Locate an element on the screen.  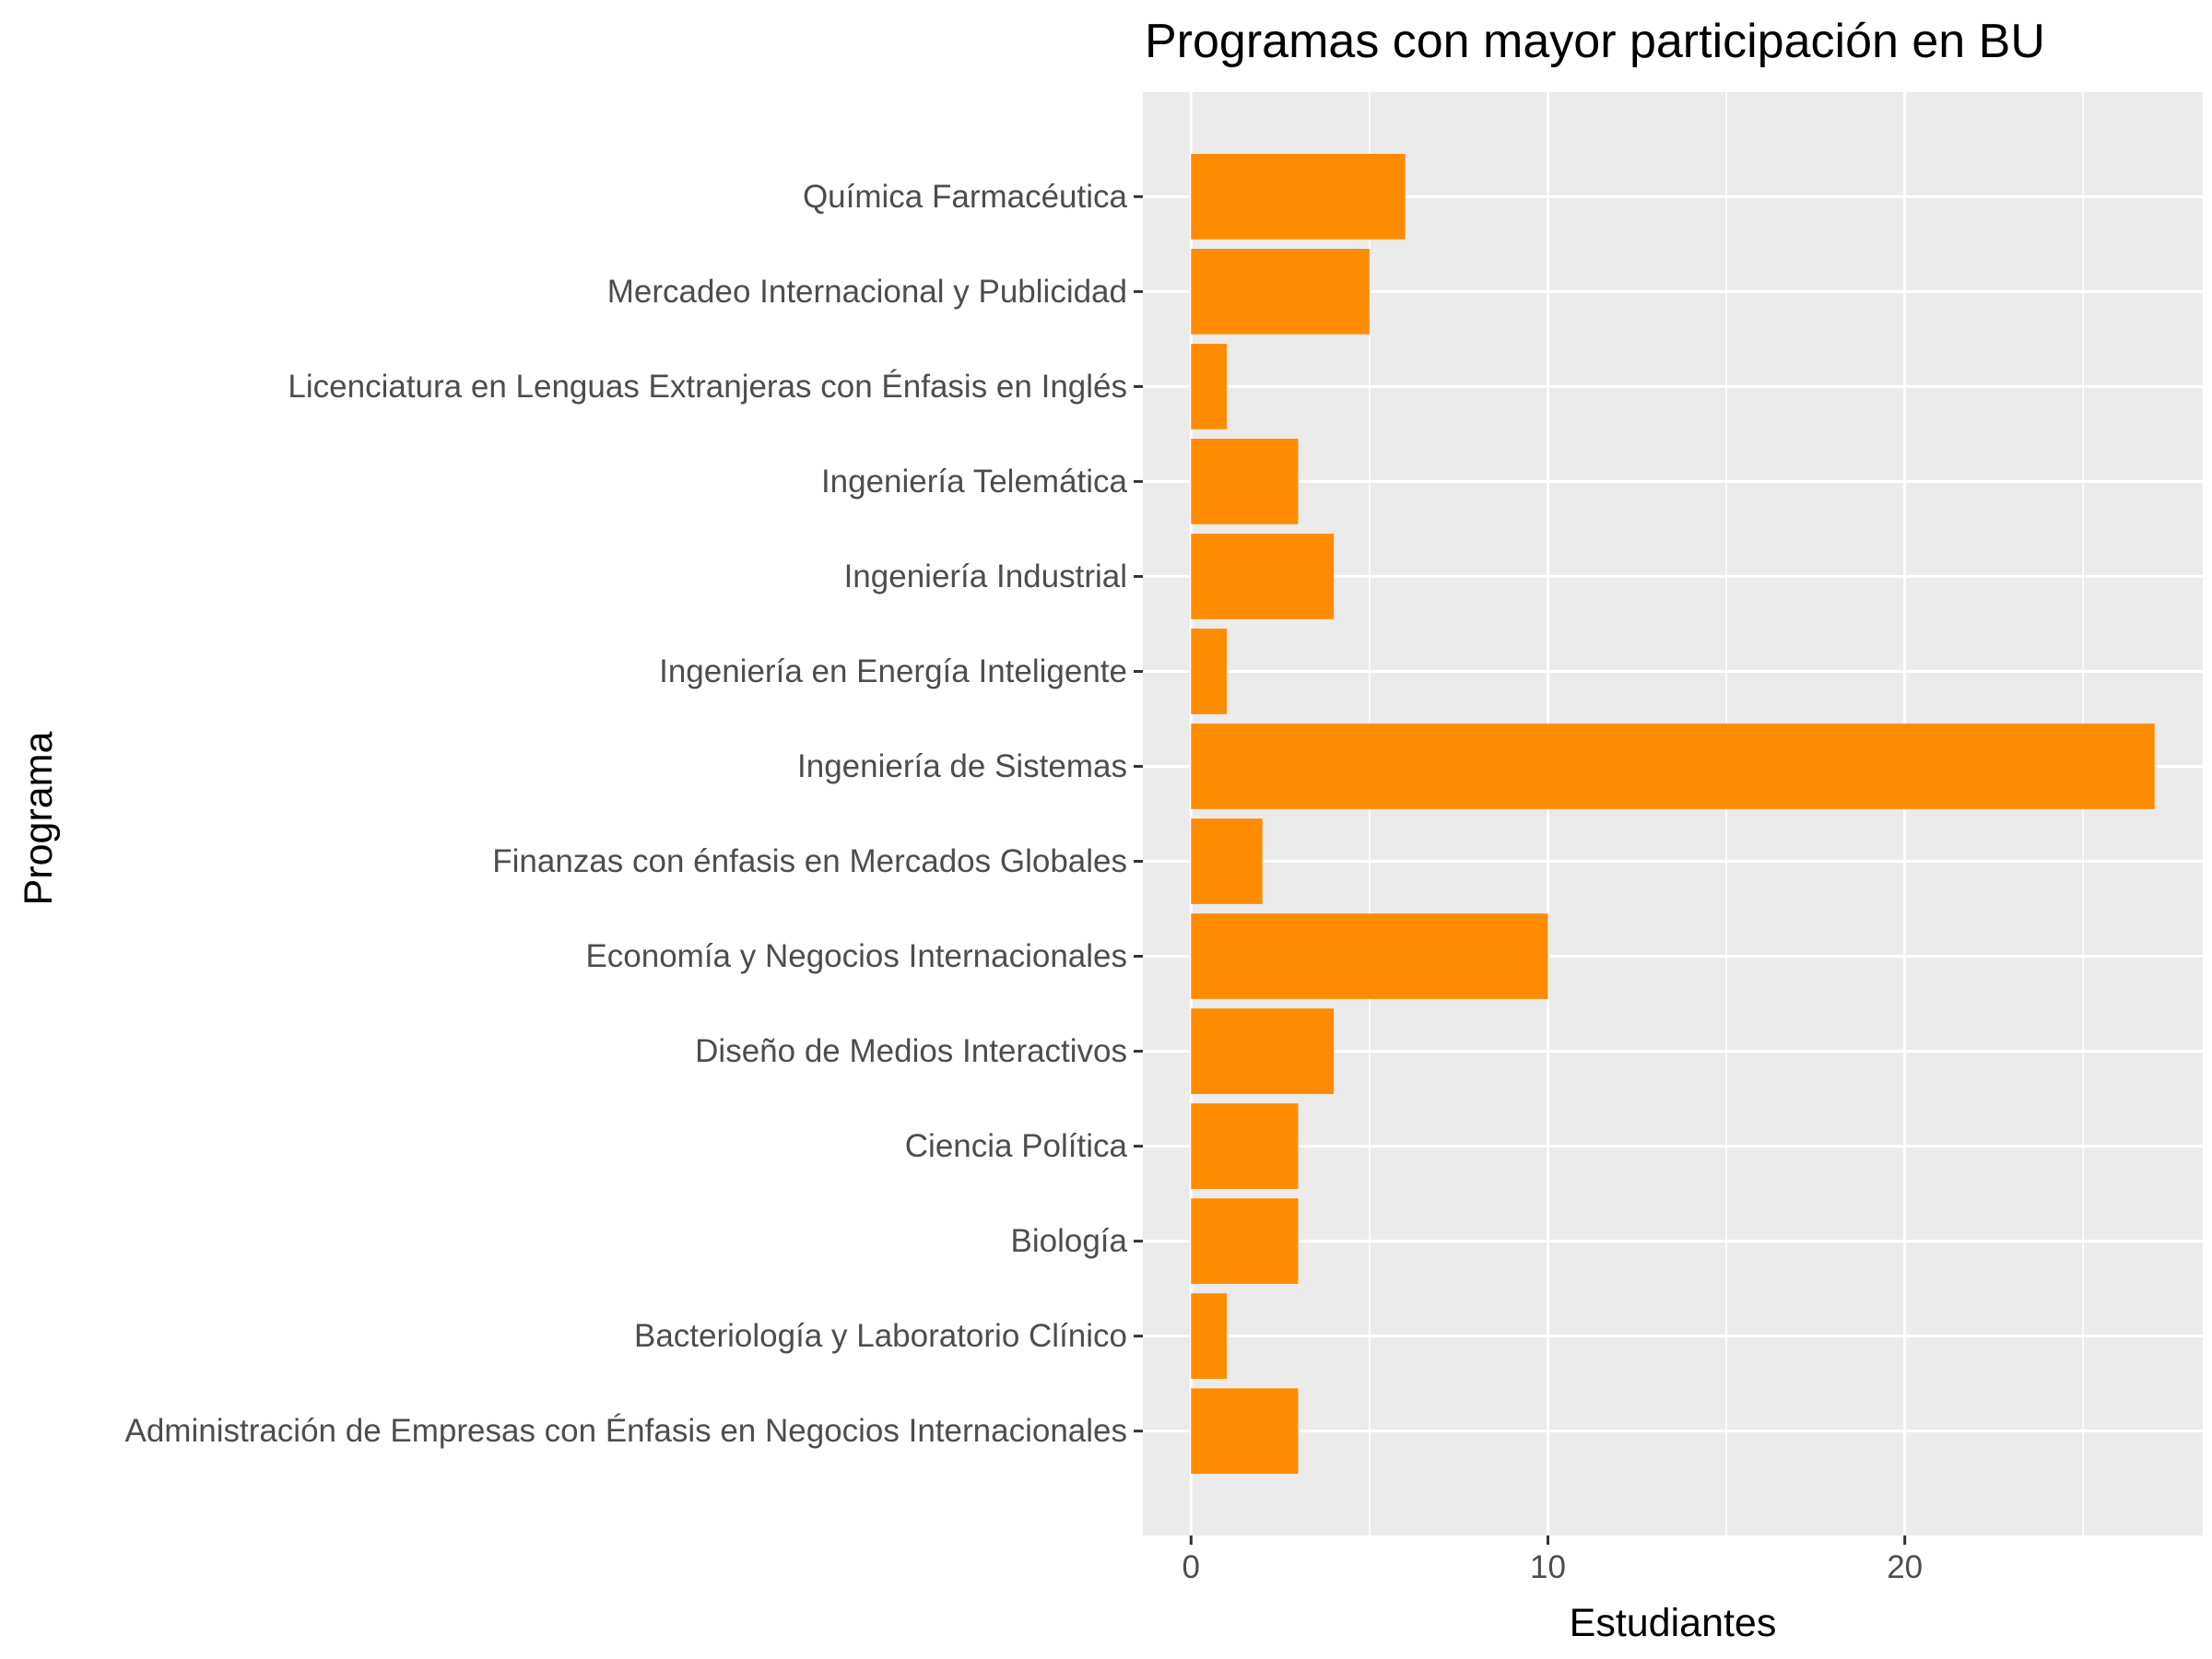
x-axis: 0 10 20 is located at coordinates (1552, 1560).